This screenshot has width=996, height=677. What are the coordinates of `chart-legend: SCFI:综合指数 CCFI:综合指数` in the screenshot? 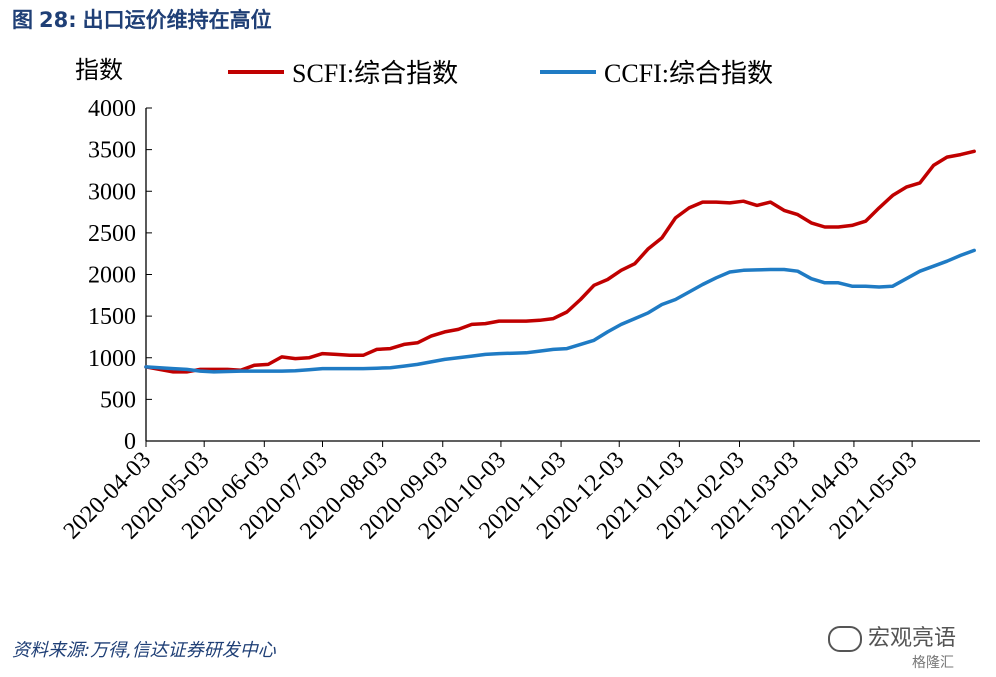 It's located at (500, 73).